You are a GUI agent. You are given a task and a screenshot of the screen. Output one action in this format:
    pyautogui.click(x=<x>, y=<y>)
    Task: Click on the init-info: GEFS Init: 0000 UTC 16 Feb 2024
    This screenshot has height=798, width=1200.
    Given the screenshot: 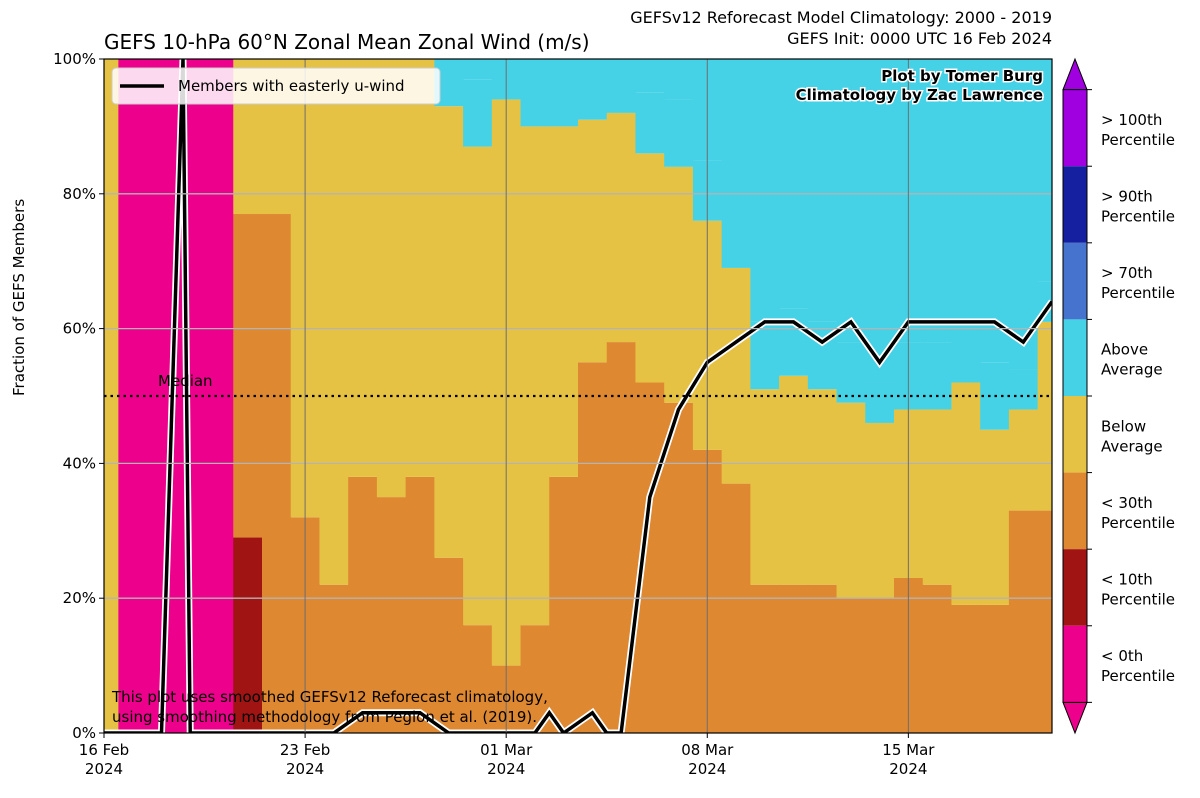 What is the action you would take?
    pyautogui.click(x=919, y=38)
    